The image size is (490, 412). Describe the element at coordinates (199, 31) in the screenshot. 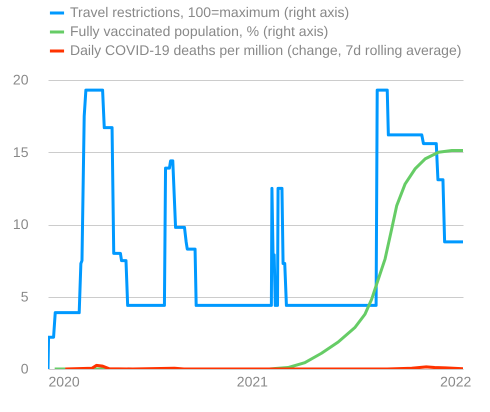

I see `legend-label: Fully vaccinated population, % (right axis)` at that location.